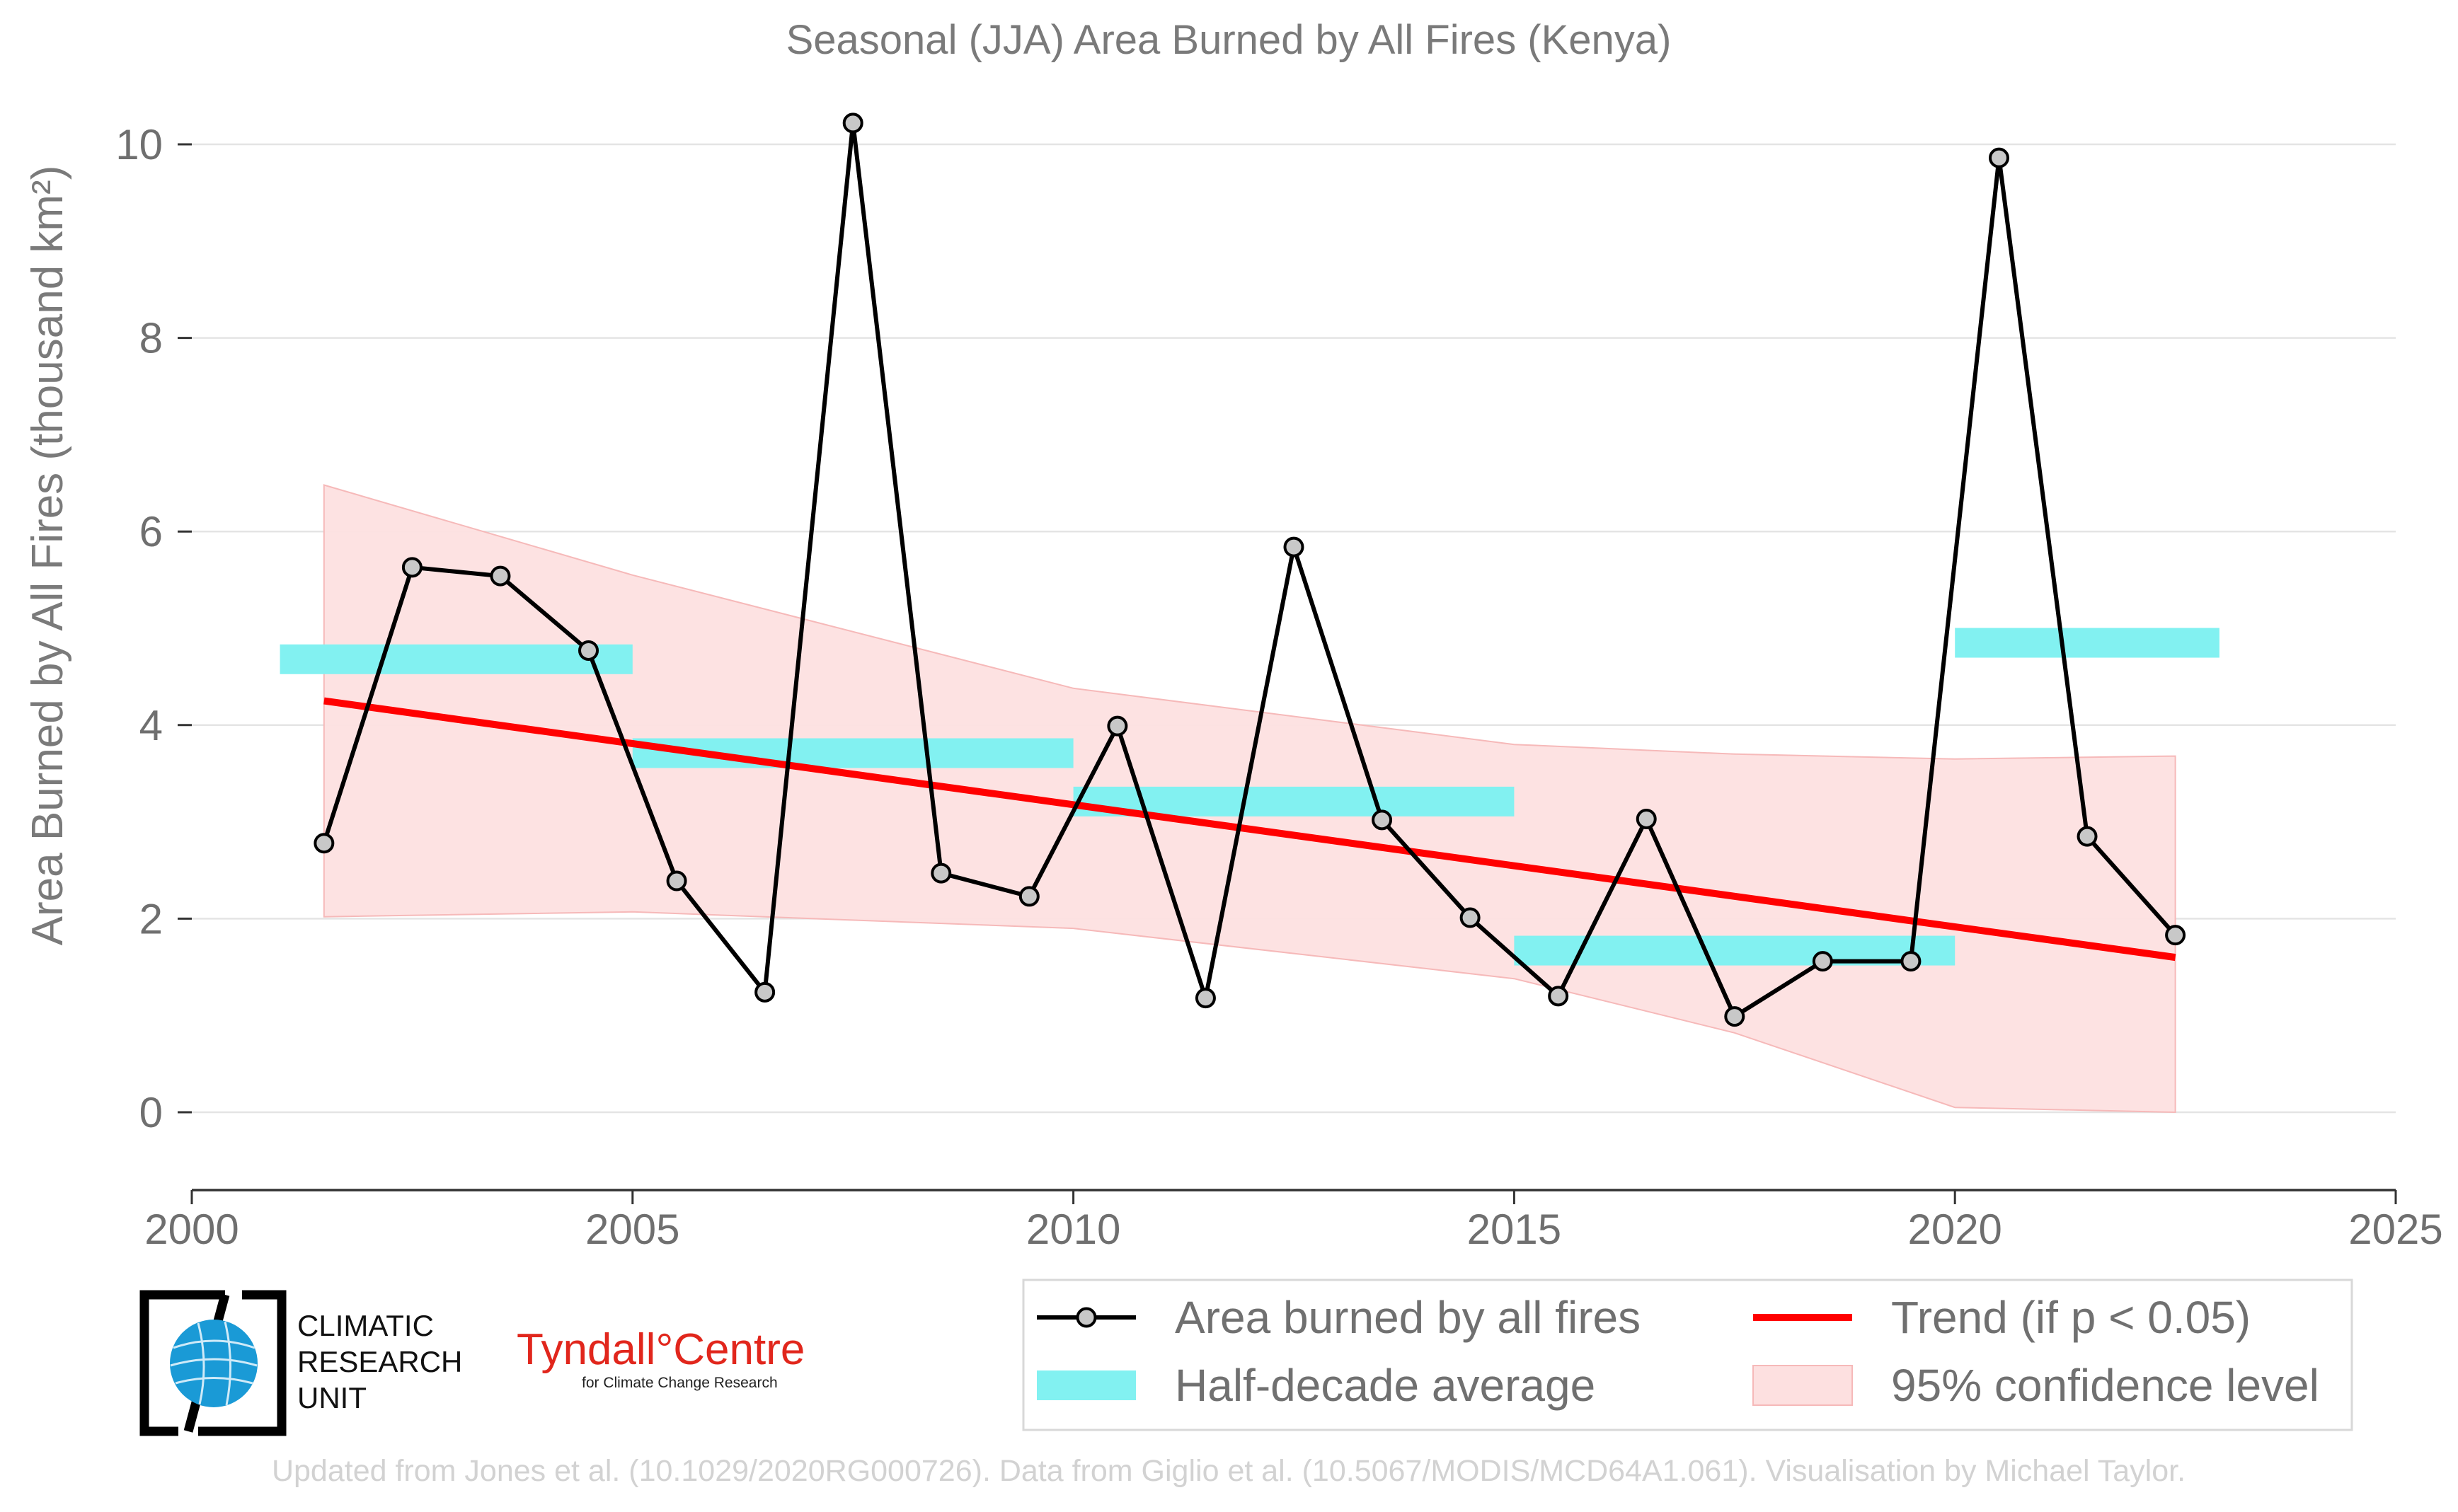 Image resolution: width=2458 pixels, height=1512 pixels. Describe the element at coordinates (2071, 1318) in the screenshot. I see `legend-label: Trend (if p < 0.05)` at that location.